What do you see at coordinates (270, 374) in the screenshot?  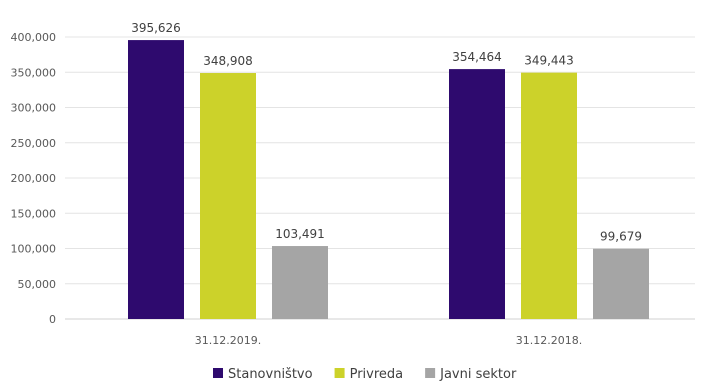 I see `legend-label: Stanovništvo` at bounding box center [270, 374].